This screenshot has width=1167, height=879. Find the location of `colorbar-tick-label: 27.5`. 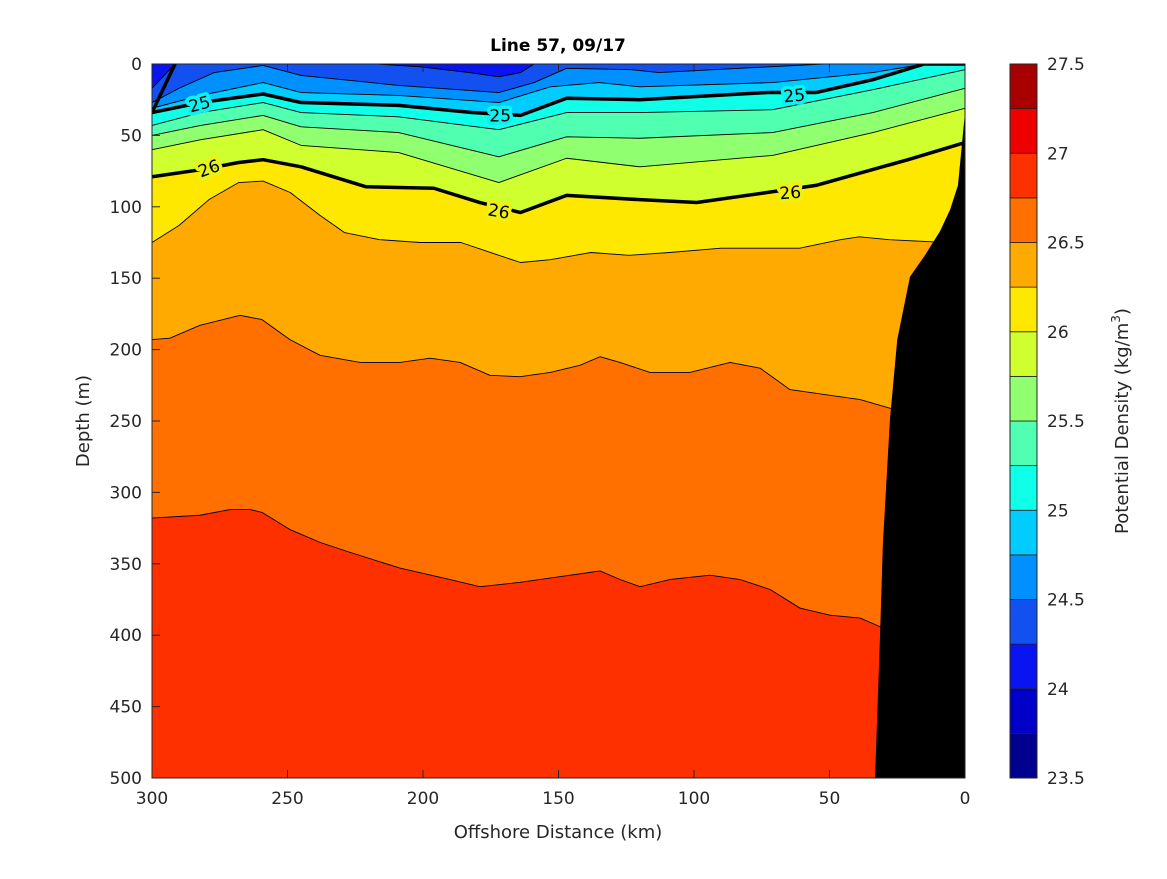

colorbar-tick-label: 27.5 is located at coordinates (1066, 65).